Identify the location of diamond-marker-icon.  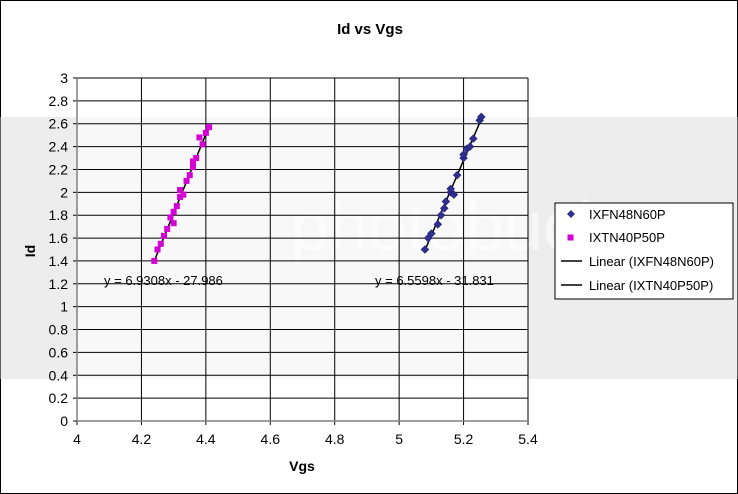
(571, 214).